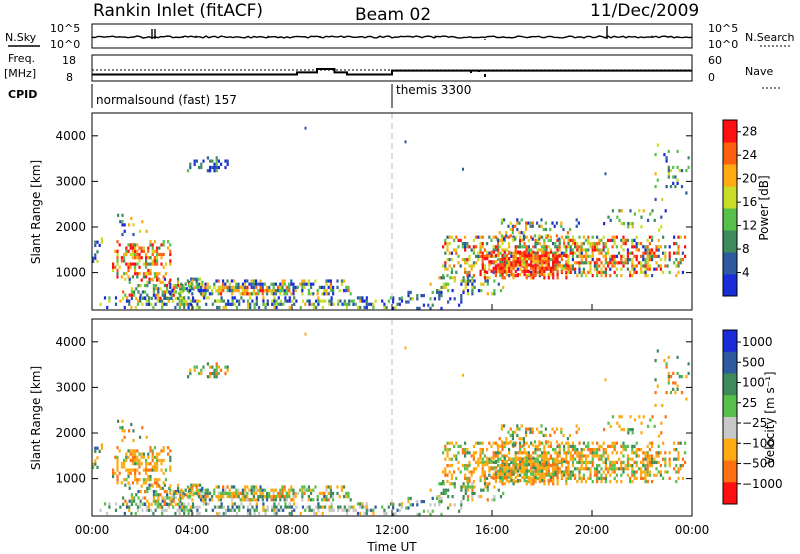 This screenshot has width=800, height=554. What do you see at coordinates (730, 241) in the screenshot?
I see `power-colorbar-swatch` at bounding box center [730, 241].